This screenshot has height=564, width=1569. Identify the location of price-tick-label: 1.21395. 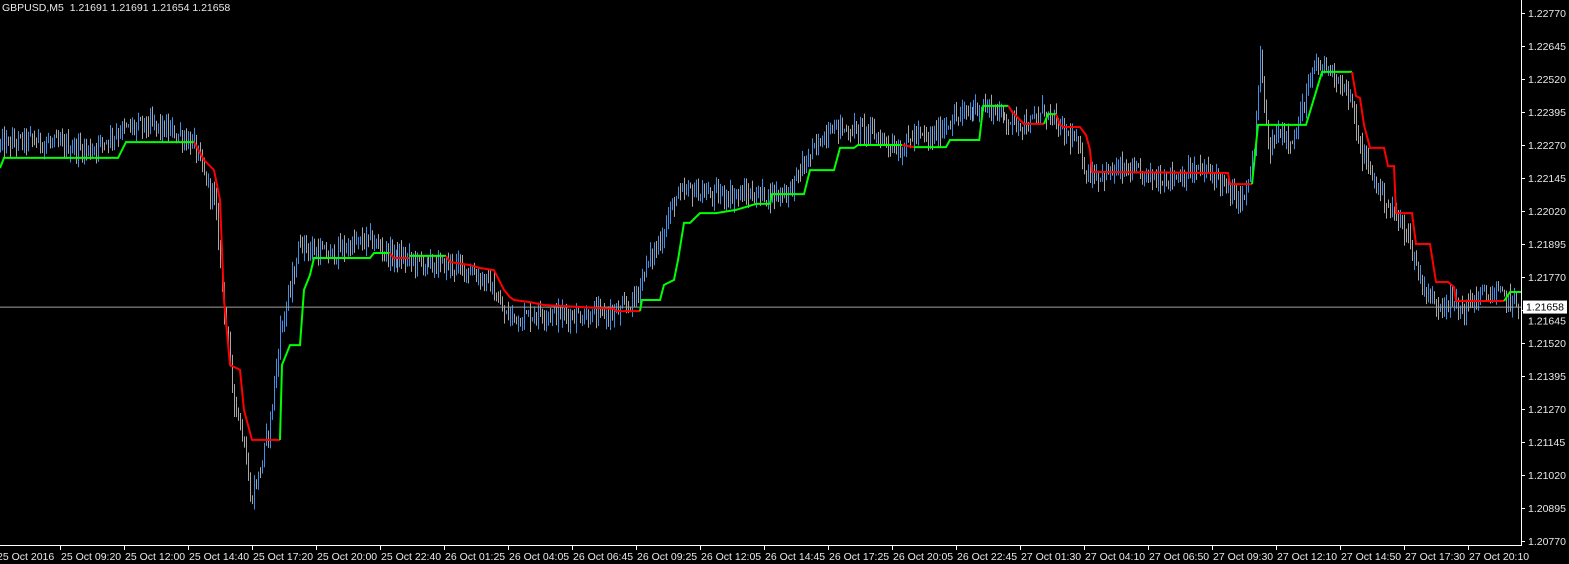
(1547, 377).